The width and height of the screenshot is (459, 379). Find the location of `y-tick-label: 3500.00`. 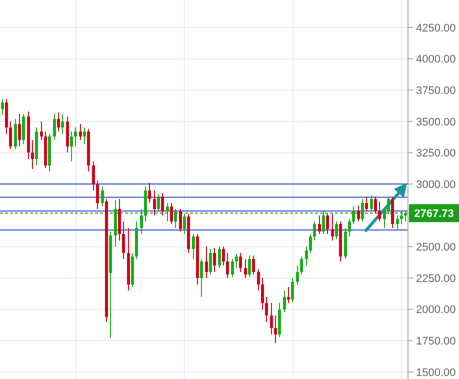

y-tick-label: 3500.00 is located at coordinates (436, 122).